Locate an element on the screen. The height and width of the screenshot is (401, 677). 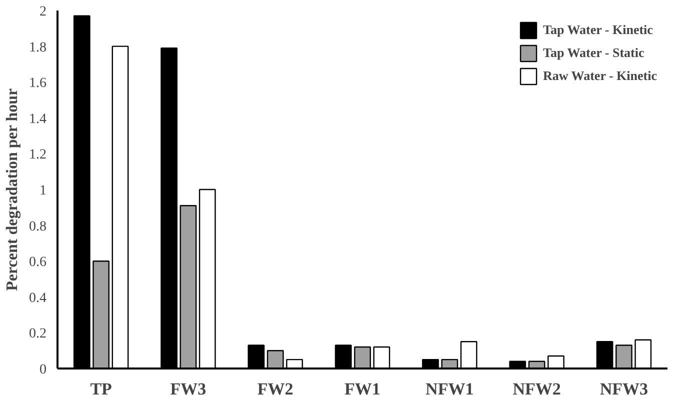
y-tick-label: 1.4 is located at coordinates (37, 119).